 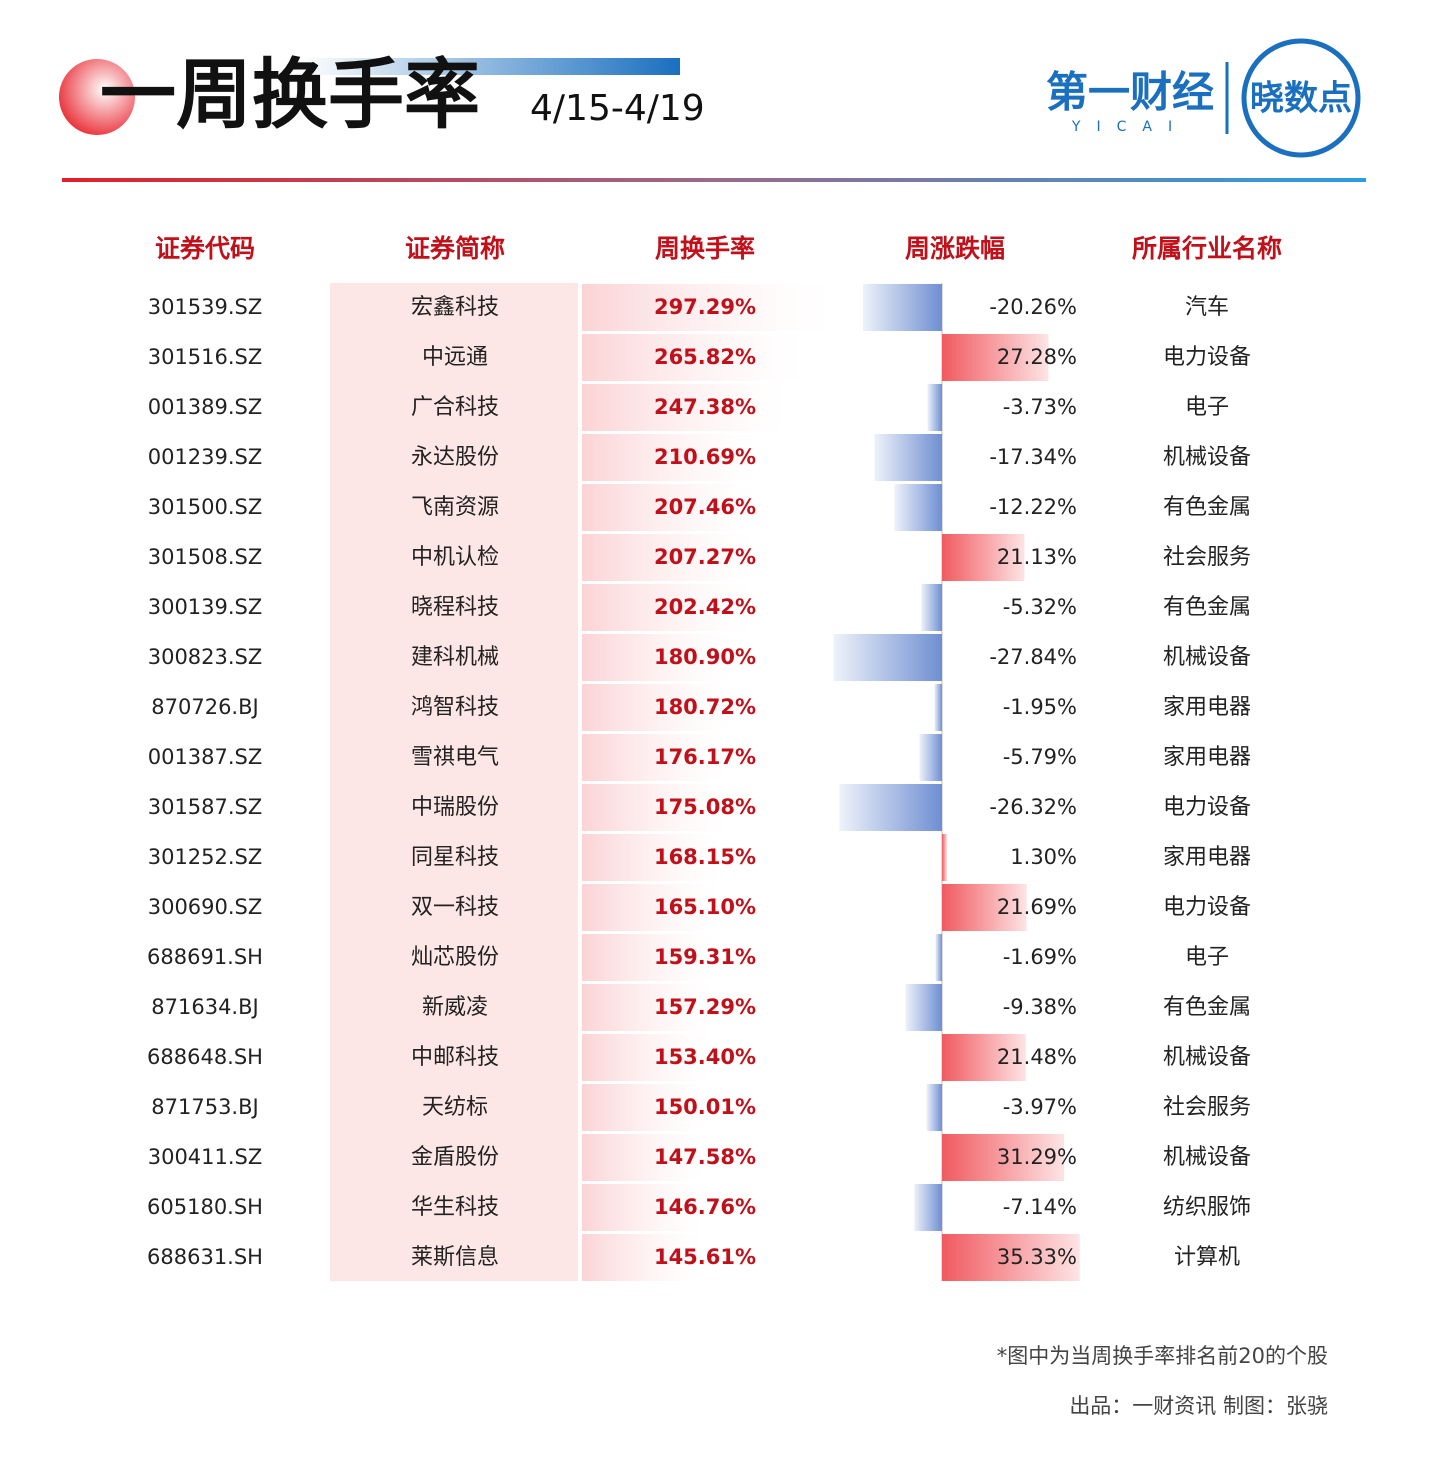 I want to click on change-label: -5.32%, so click(x=1040, y=607).